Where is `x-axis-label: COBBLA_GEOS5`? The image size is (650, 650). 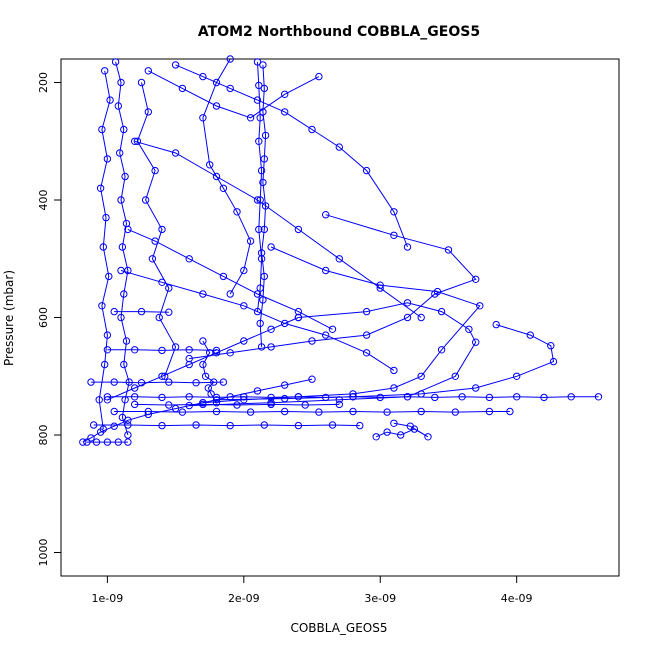
x-axis-label: COBBLA_GEOS5 is located at coordinates (338, 628).